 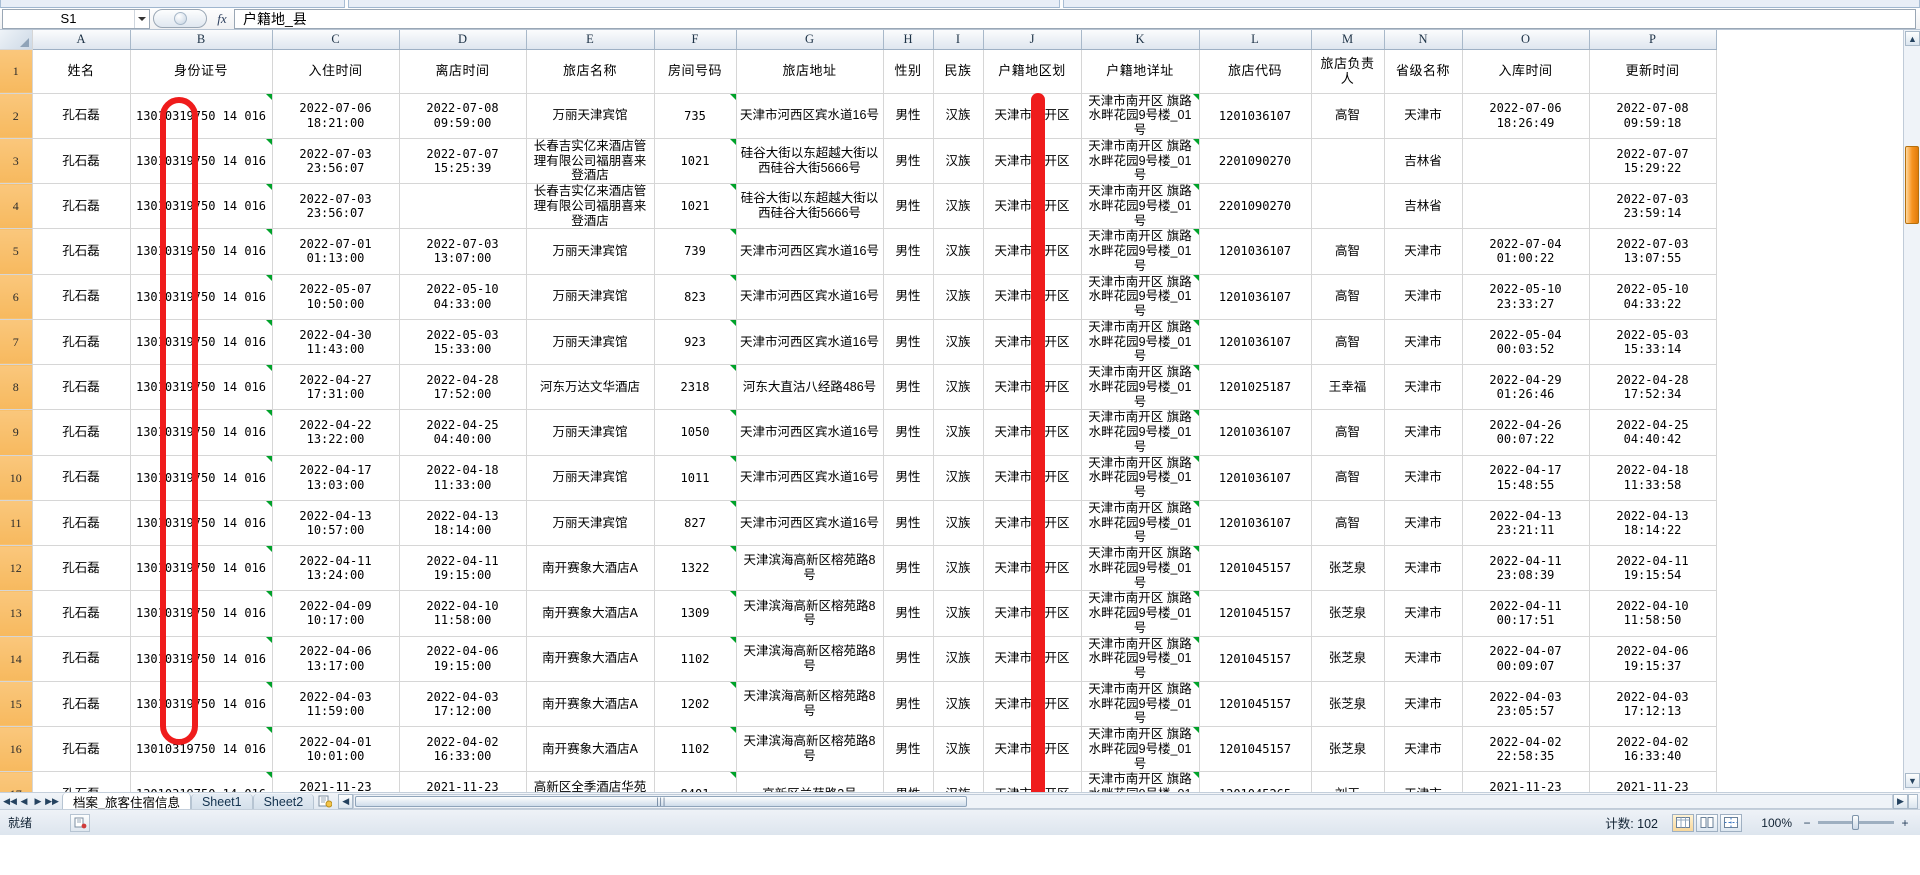 I want to click on cell: 南开赛象大酒店A, so click(x=590, y=613).